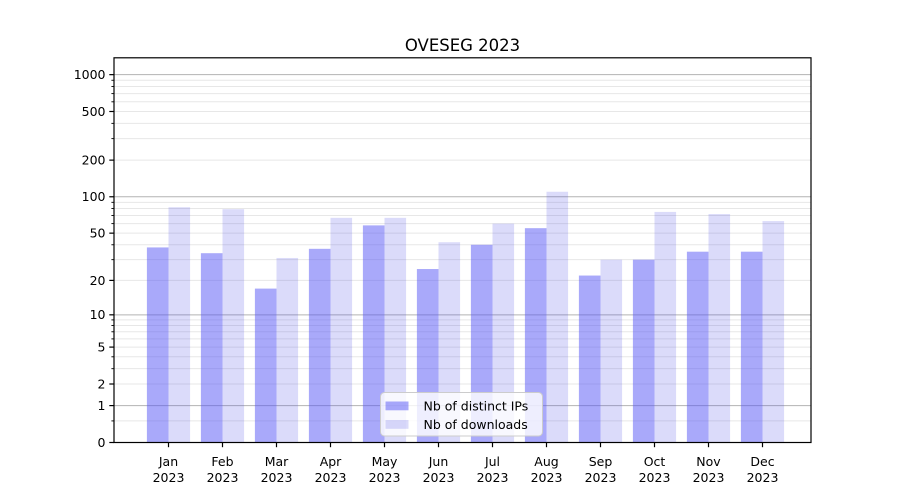 This screenshot has width=900, height=500. What do you see at coordinates (211, 348) in the screenshot?
I see `bar-feb-distinct-ips` at bounding box center [211, 348].